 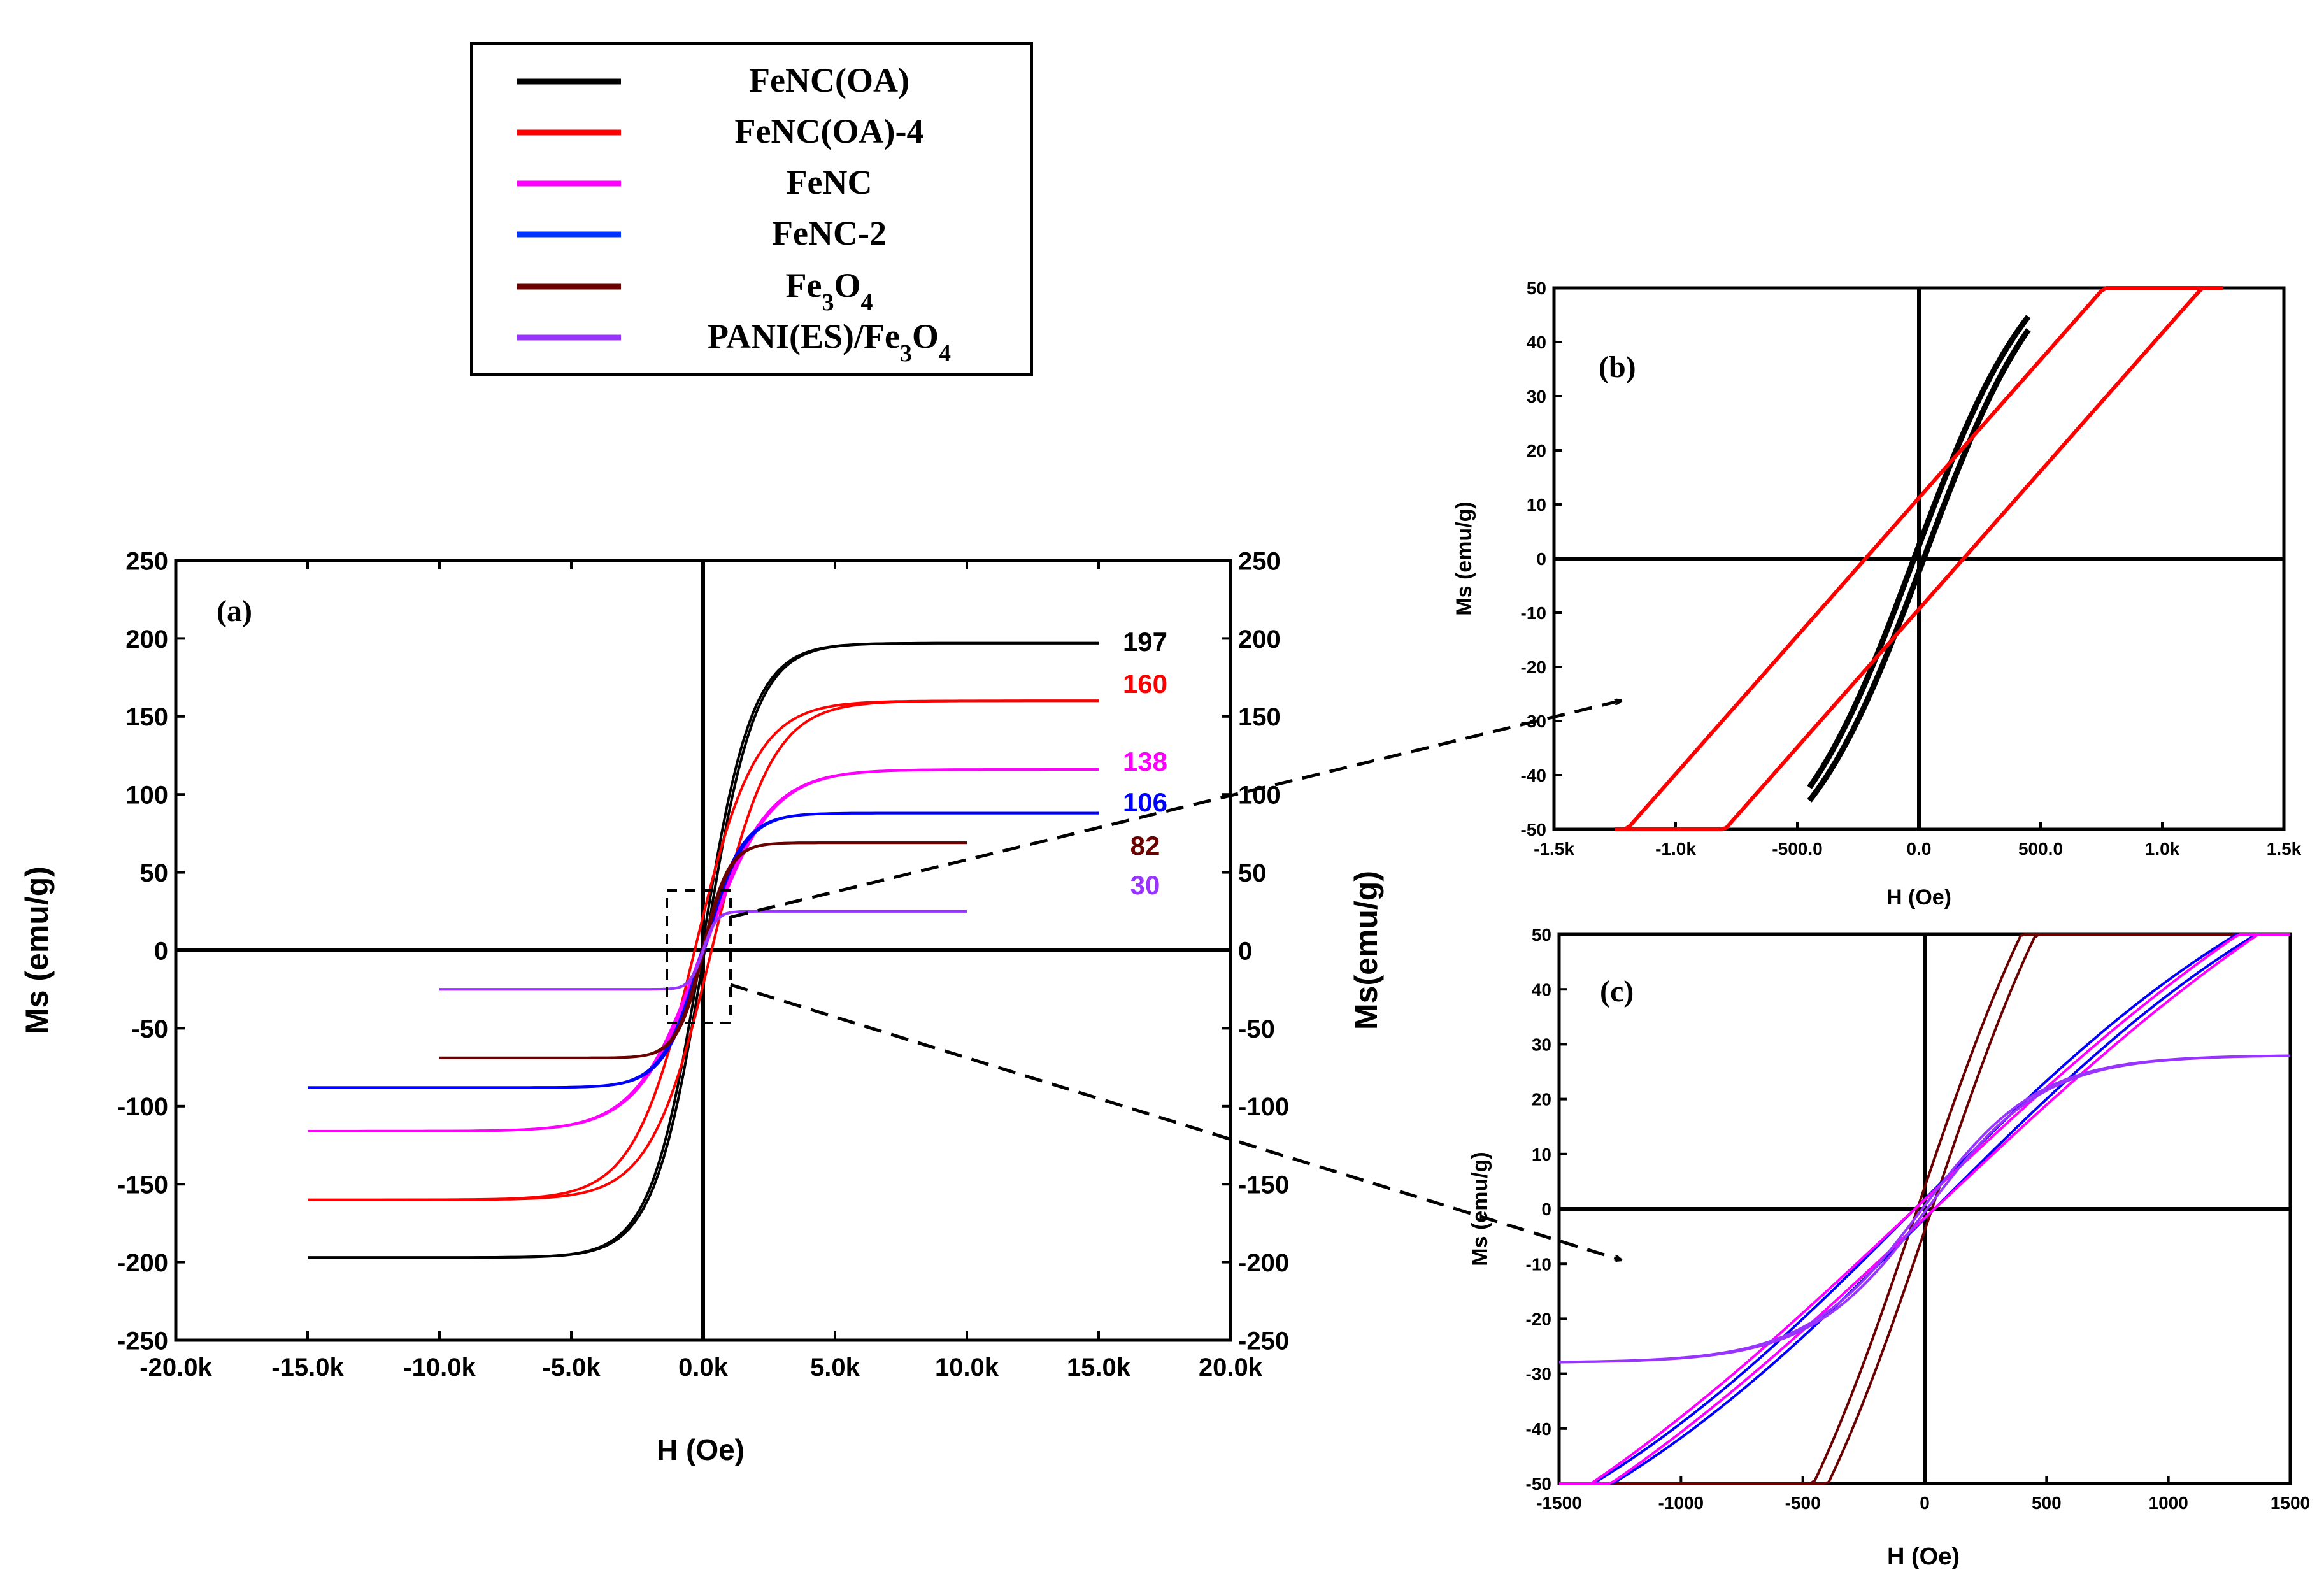 I want to click on saturation-annotation: 30, so click(x=1145, y=885).